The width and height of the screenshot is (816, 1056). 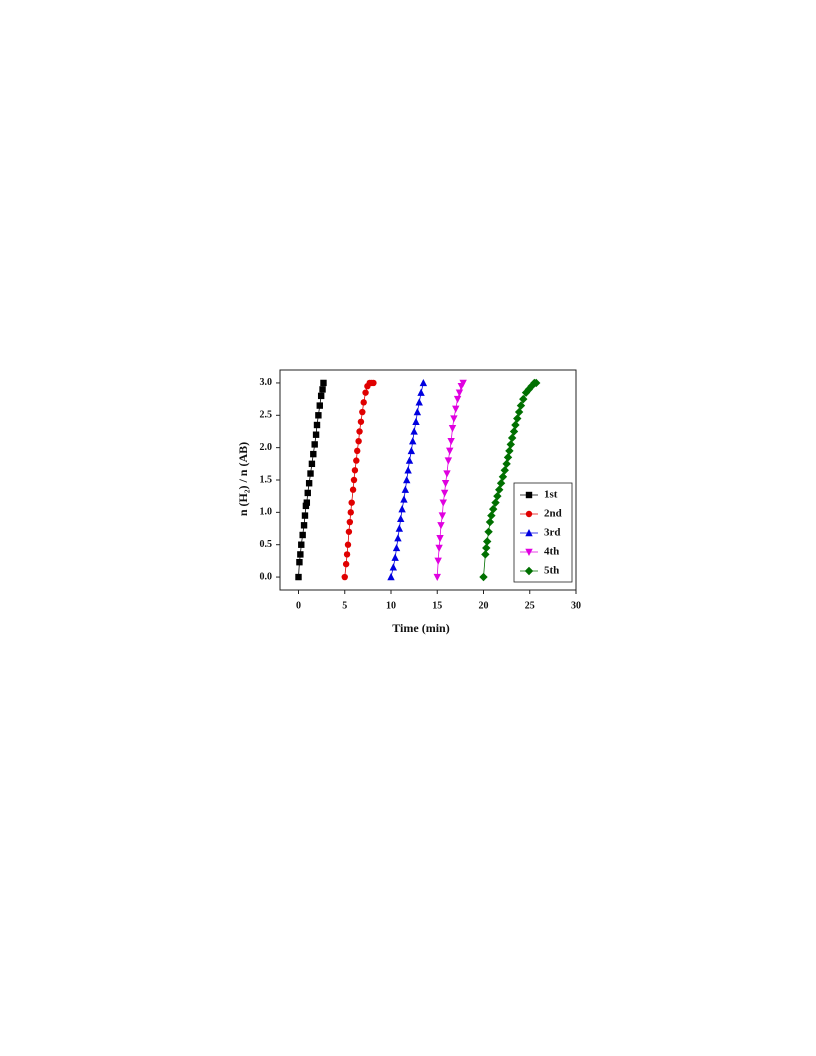 I want to click on legend-label: 3rd, so click(x=552, y=533).